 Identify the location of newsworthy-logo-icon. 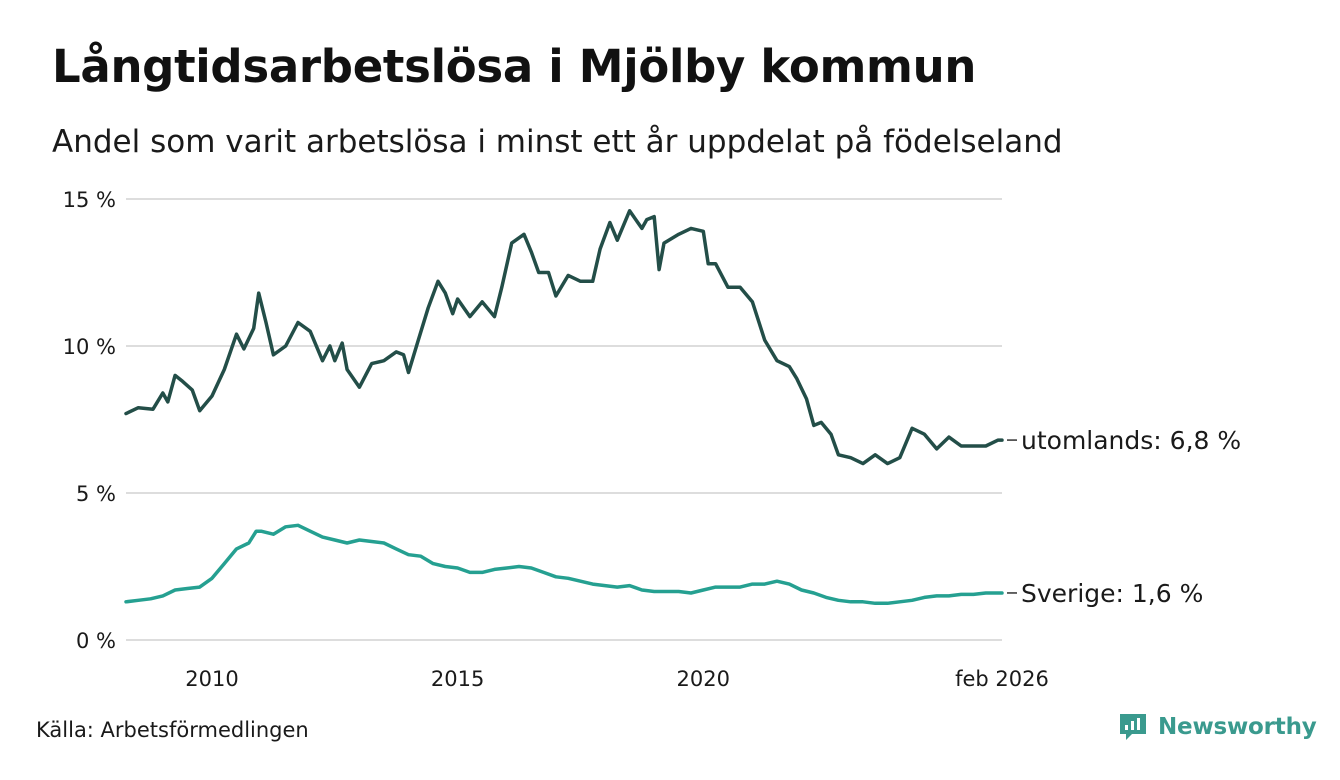
(1133, 727).